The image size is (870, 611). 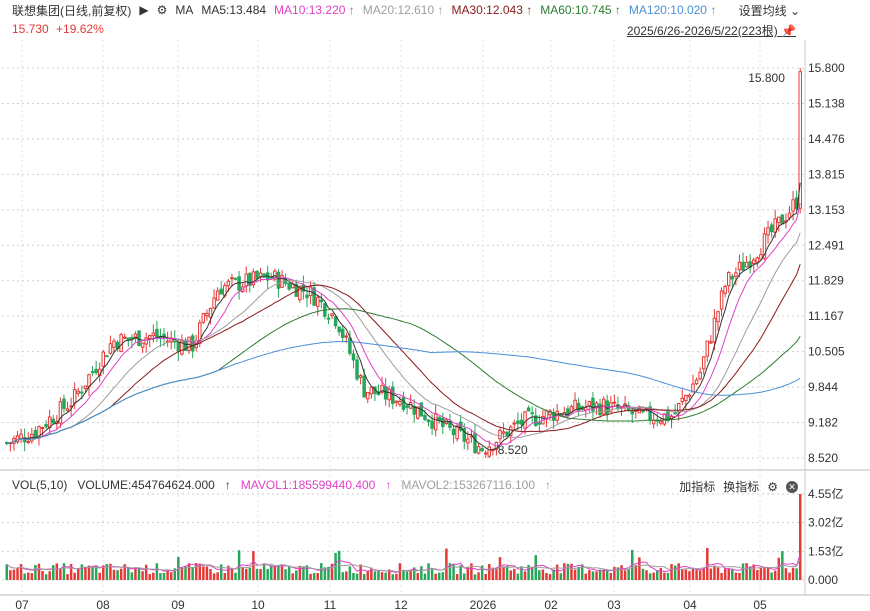 I want to click on price-tick-label: 11.167, so click(x=826, y=316).